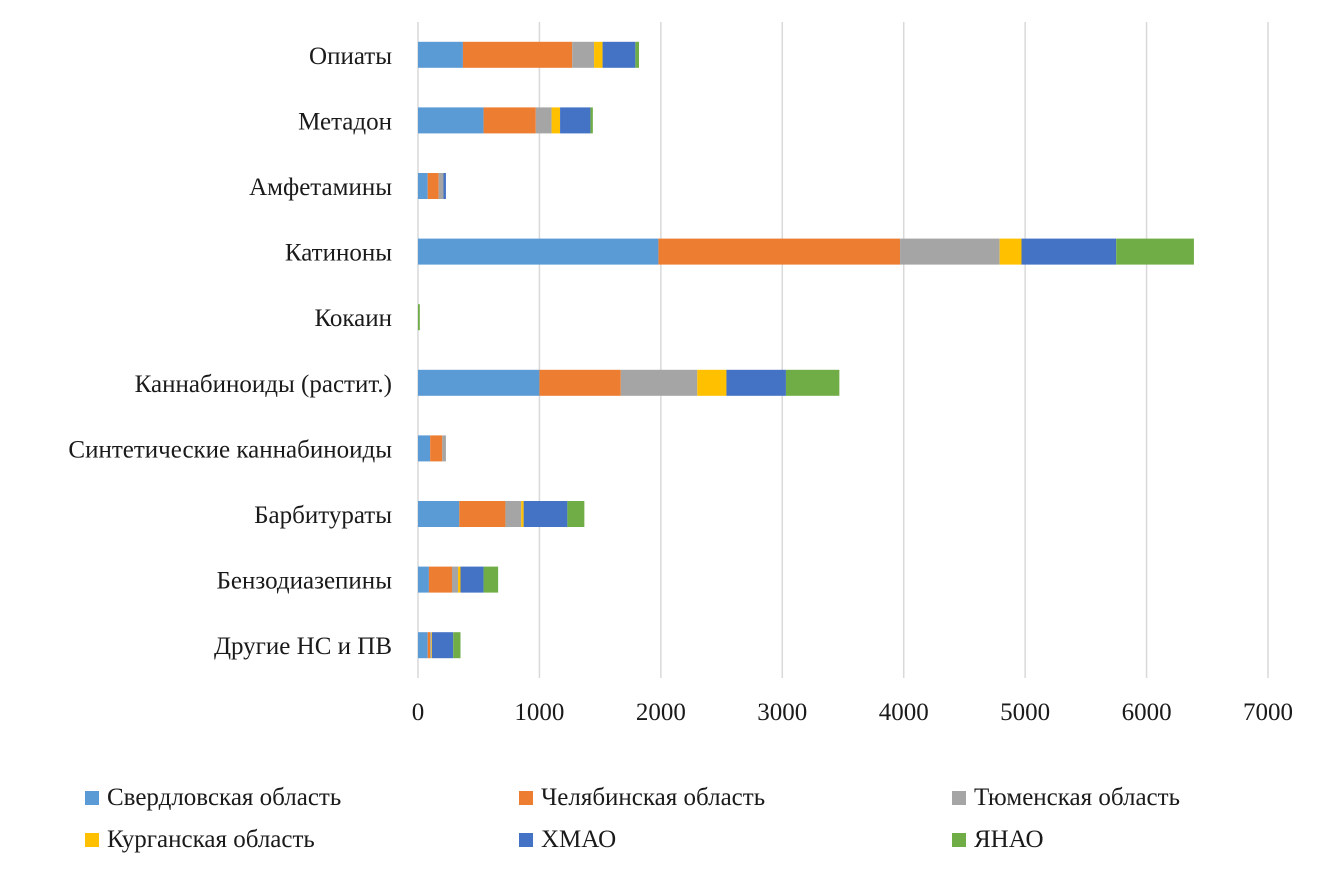  I want to click on legend-item: ХМАО, so click(567, 840).